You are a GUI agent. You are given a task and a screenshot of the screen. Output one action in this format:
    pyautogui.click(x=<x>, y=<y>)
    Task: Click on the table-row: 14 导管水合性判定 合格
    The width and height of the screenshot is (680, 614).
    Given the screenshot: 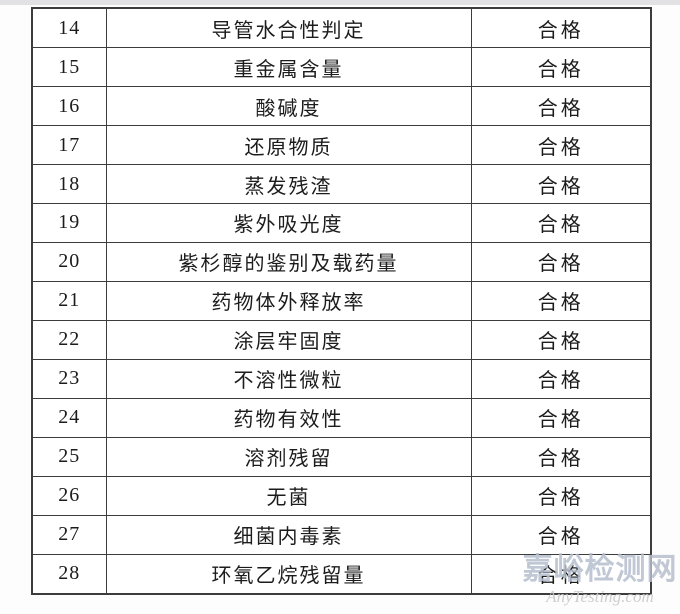 What is the action you would take?
    pyautogui.click(x=341, y=28)
    